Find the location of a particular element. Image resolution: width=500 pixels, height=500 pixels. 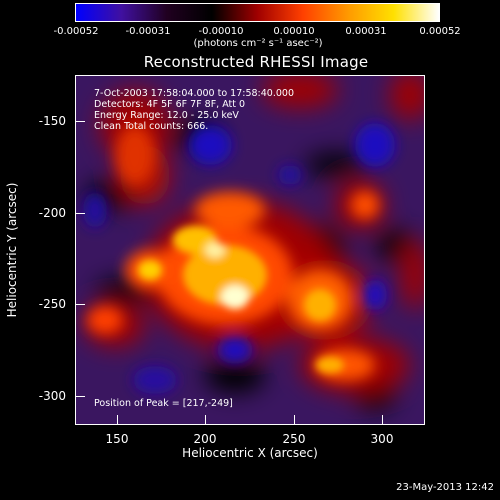

info-clean: Clean Total counts: 666. is located at coordinates (151, 126).